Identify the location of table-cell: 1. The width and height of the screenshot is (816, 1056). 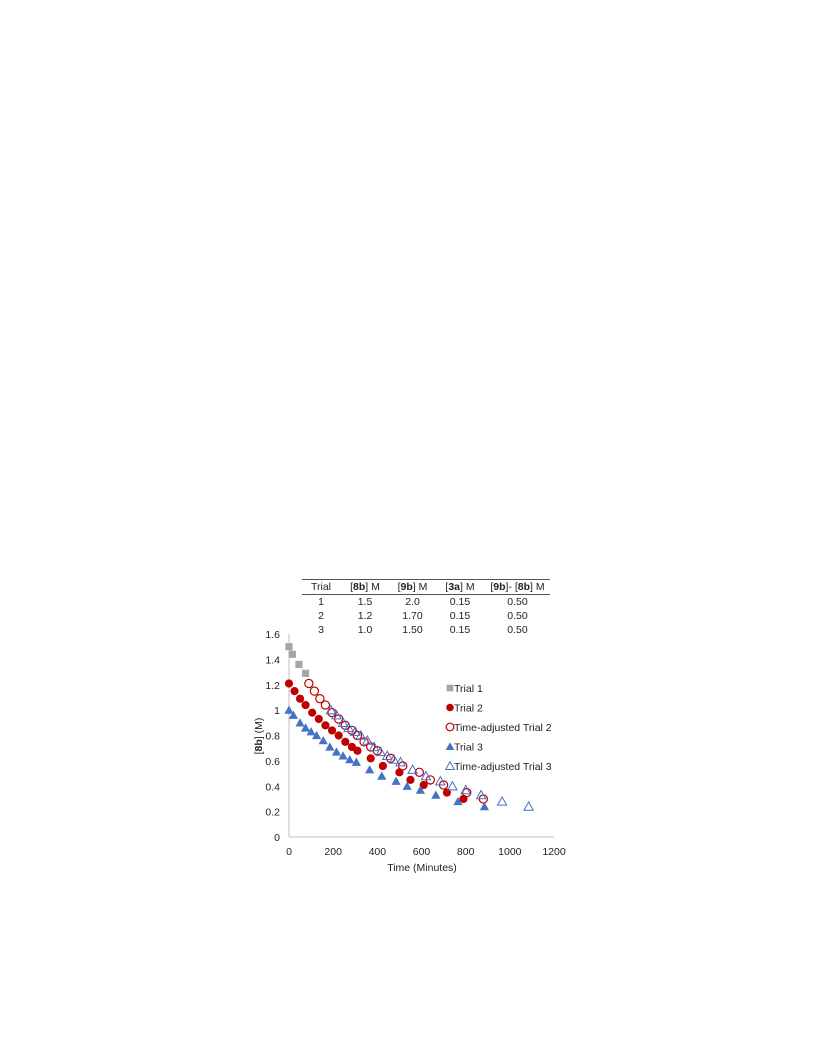
(321, 602).